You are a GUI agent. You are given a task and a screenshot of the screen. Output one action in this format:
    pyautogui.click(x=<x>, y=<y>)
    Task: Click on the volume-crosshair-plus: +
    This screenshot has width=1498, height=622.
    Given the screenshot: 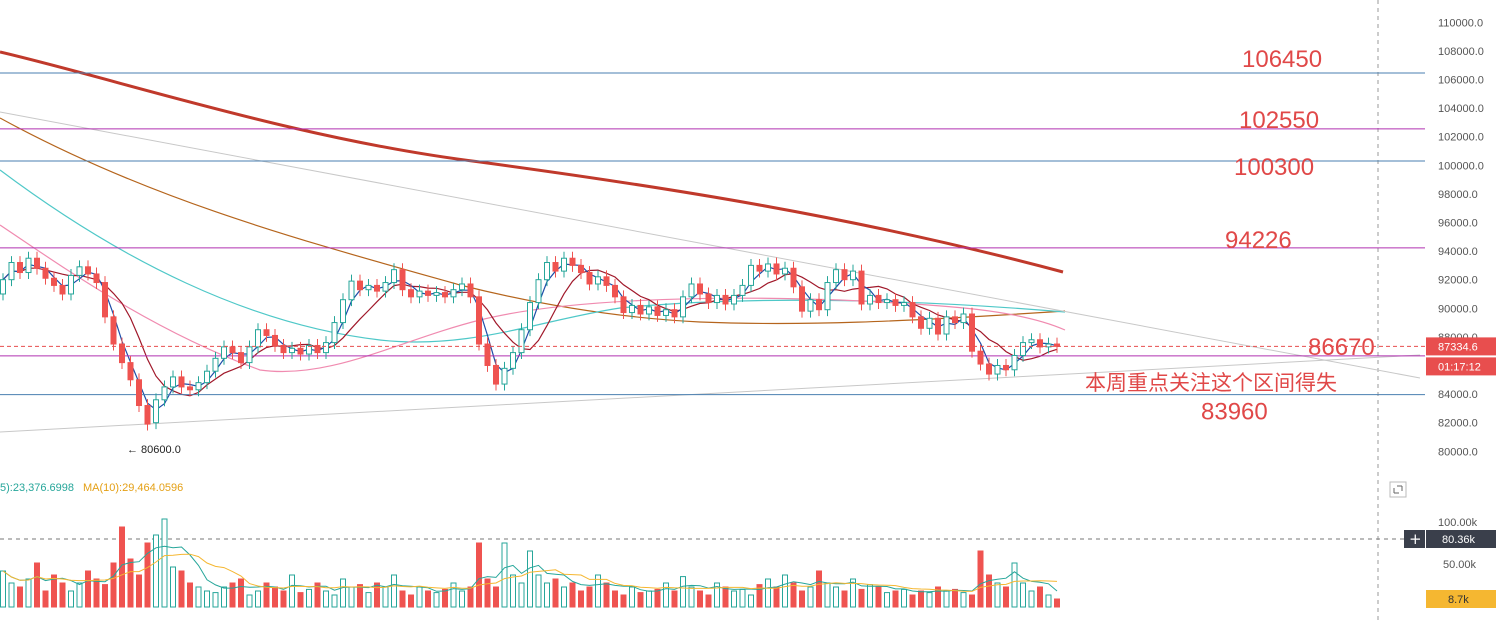 What is the action you would take?
    pyautogui.click(x=1415, y=539)
    